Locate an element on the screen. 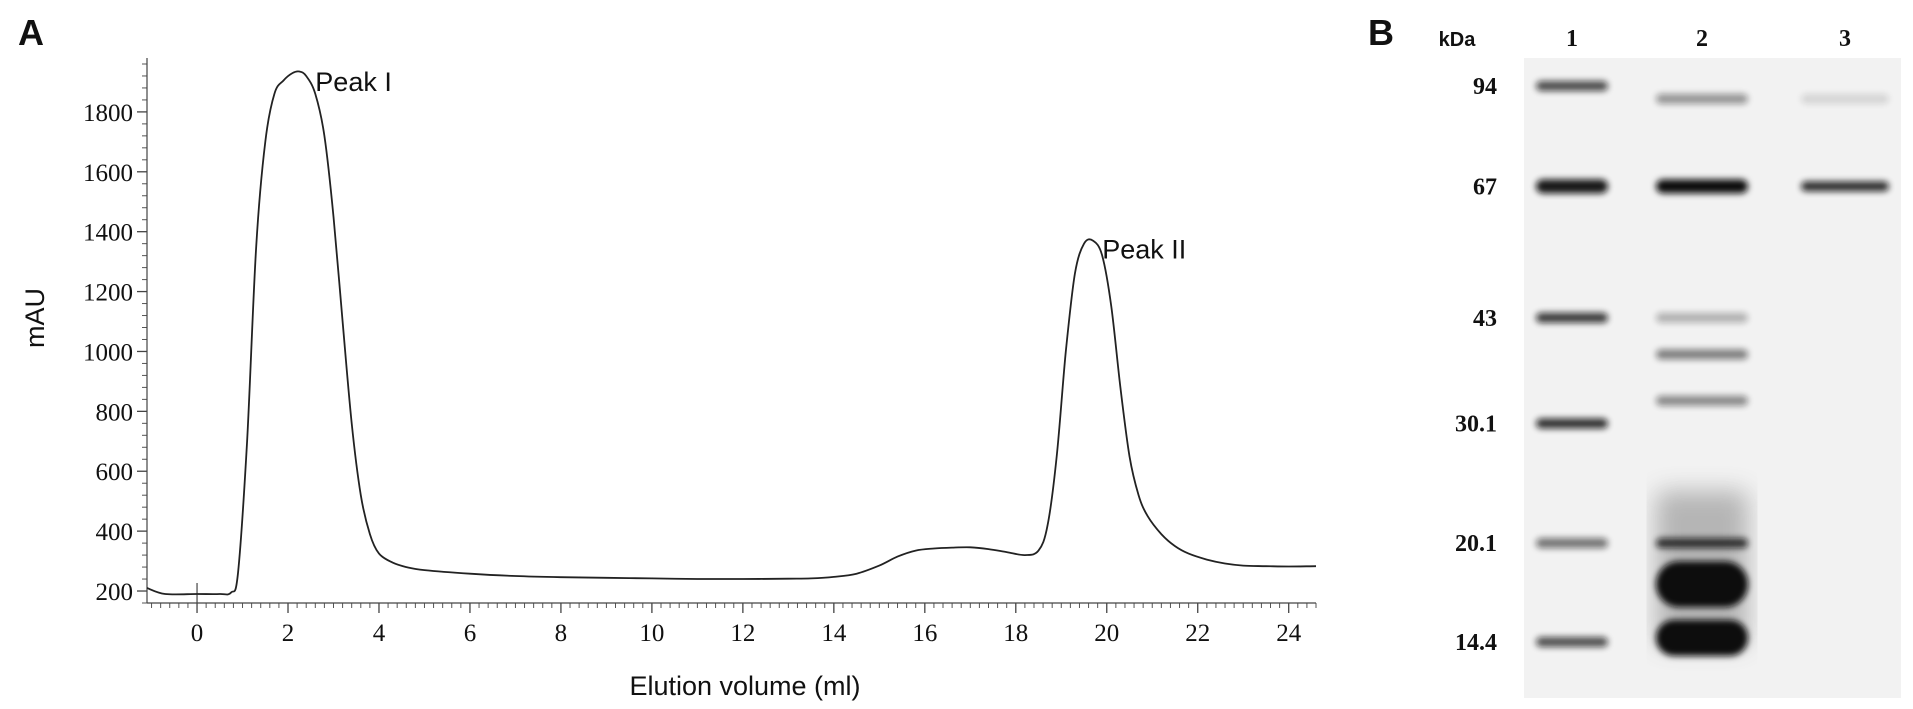 The height and width of the screenshot is (709, 1913). y-tick-label: 1000 is located at coordinates (108, 352).